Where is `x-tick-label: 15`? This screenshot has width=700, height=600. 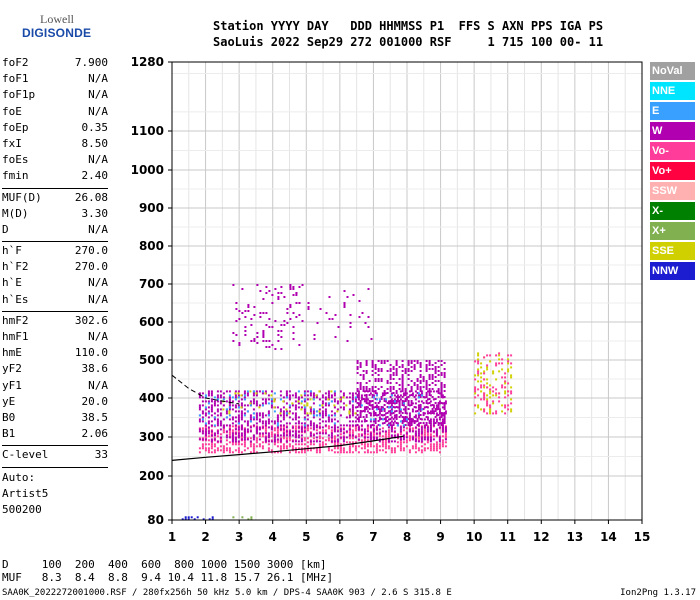 x-tick-label: 15 is located at coordinates (642, 537).